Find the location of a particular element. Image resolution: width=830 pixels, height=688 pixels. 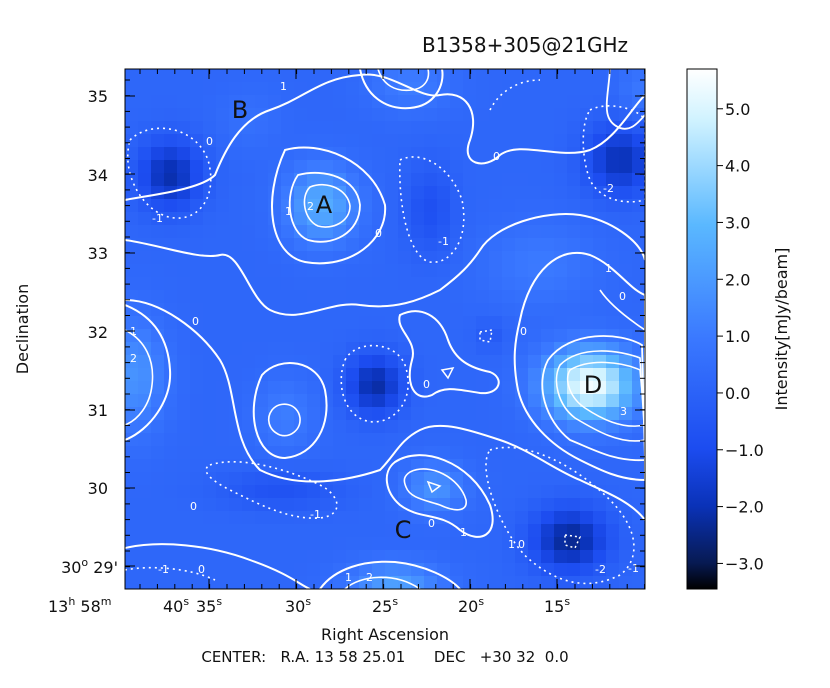

contour-label: -1 is located at coordinates (163, 569).